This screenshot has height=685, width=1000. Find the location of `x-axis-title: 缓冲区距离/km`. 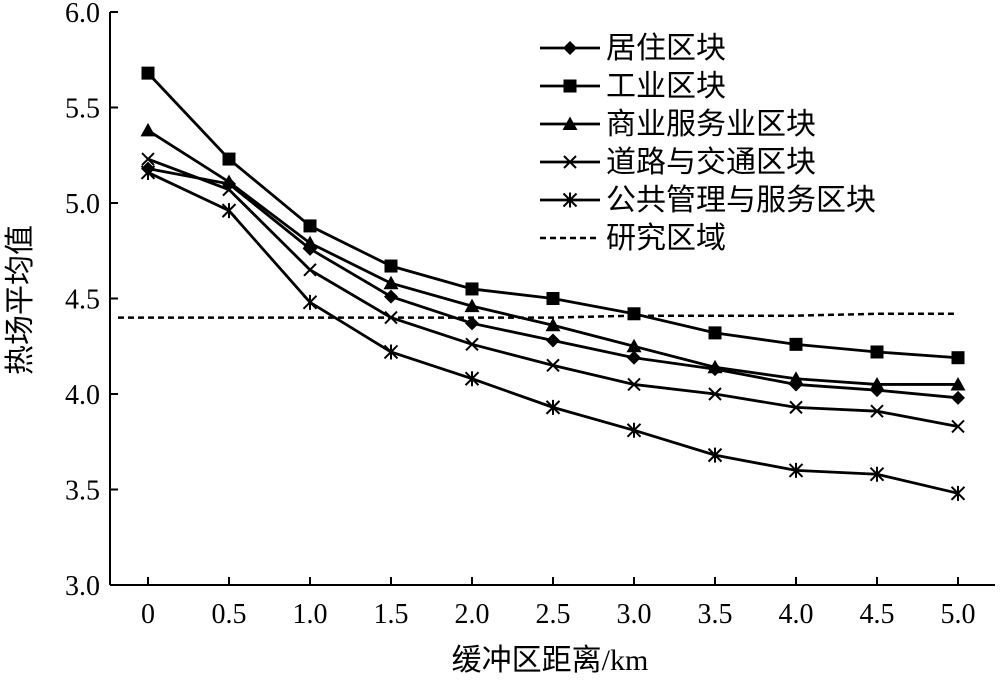

x-axis-title: 缓冲区距离/km is located at coordinates (550, 660).